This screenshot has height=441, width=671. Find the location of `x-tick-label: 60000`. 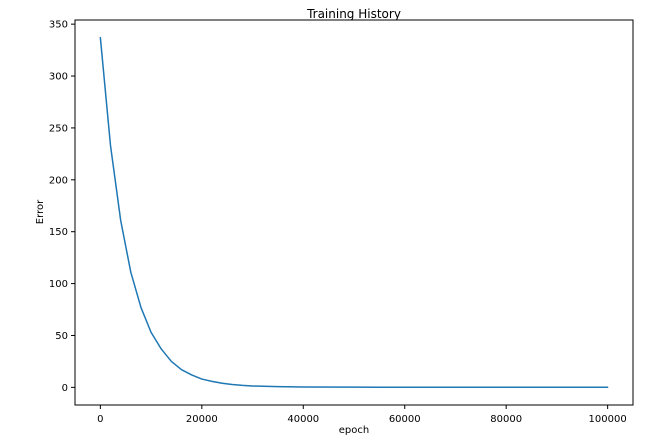

x-tick-label: 60000 is located at coordinates (405, 419).